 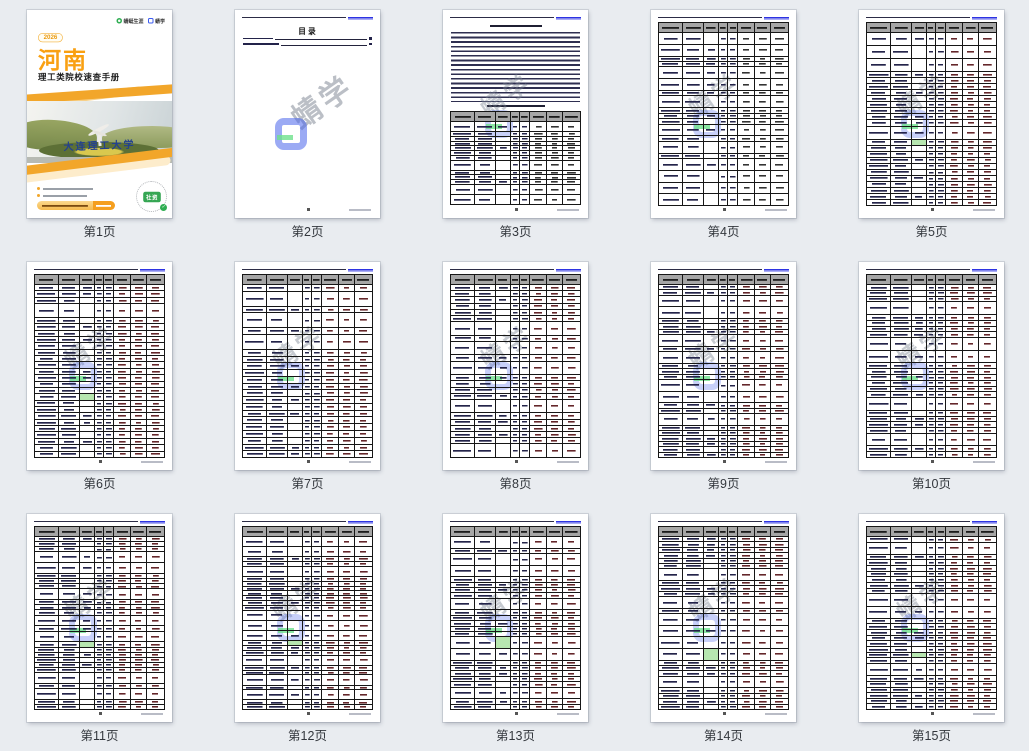 I want to click on data-table-skeleton, so click(x=307, y=618).